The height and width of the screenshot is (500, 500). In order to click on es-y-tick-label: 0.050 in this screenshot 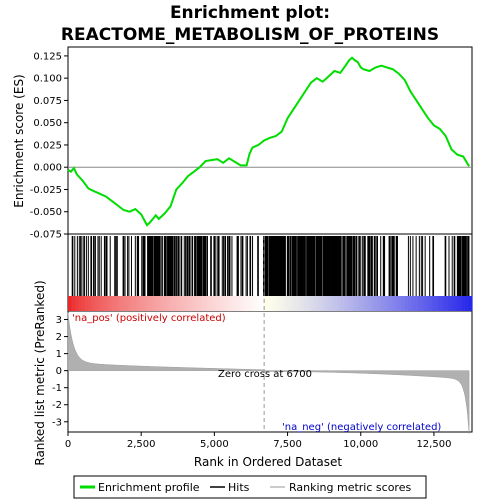, I will do `click(47, 123)`.